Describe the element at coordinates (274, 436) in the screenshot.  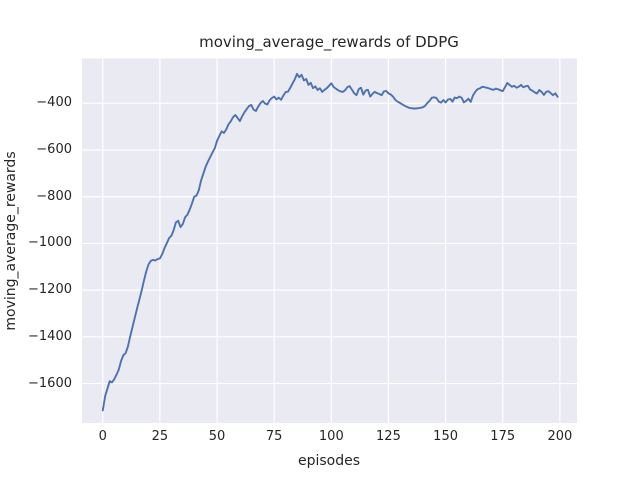
I see `x-tick-label: 75` at that location.